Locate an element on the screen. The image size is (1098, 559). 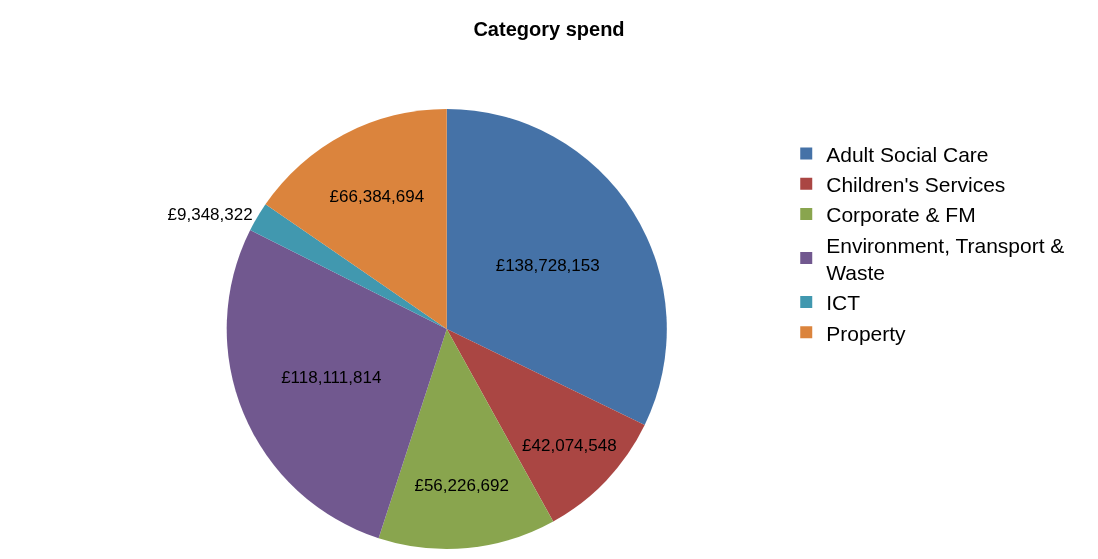
legend-label: Property is located at coordinates (866, 333).